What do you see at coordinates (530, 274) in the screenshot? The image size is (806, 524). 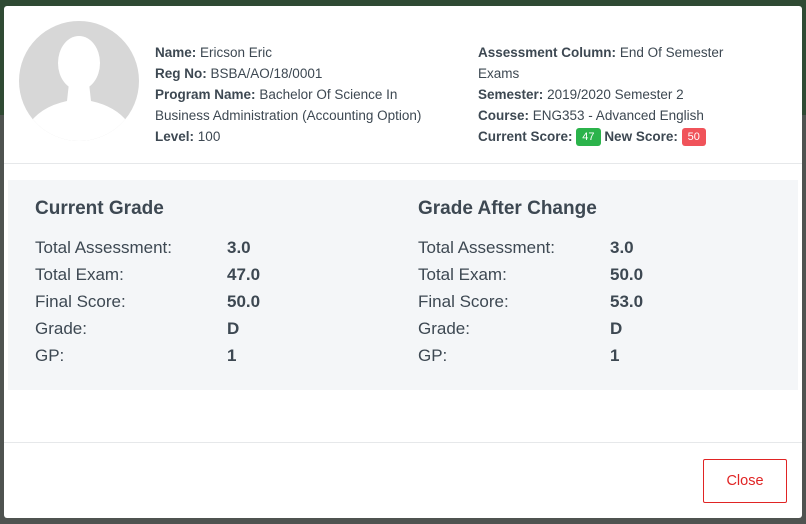 I see `grade-row: Total Exam: 50.0` at bounding box center [530, 274].